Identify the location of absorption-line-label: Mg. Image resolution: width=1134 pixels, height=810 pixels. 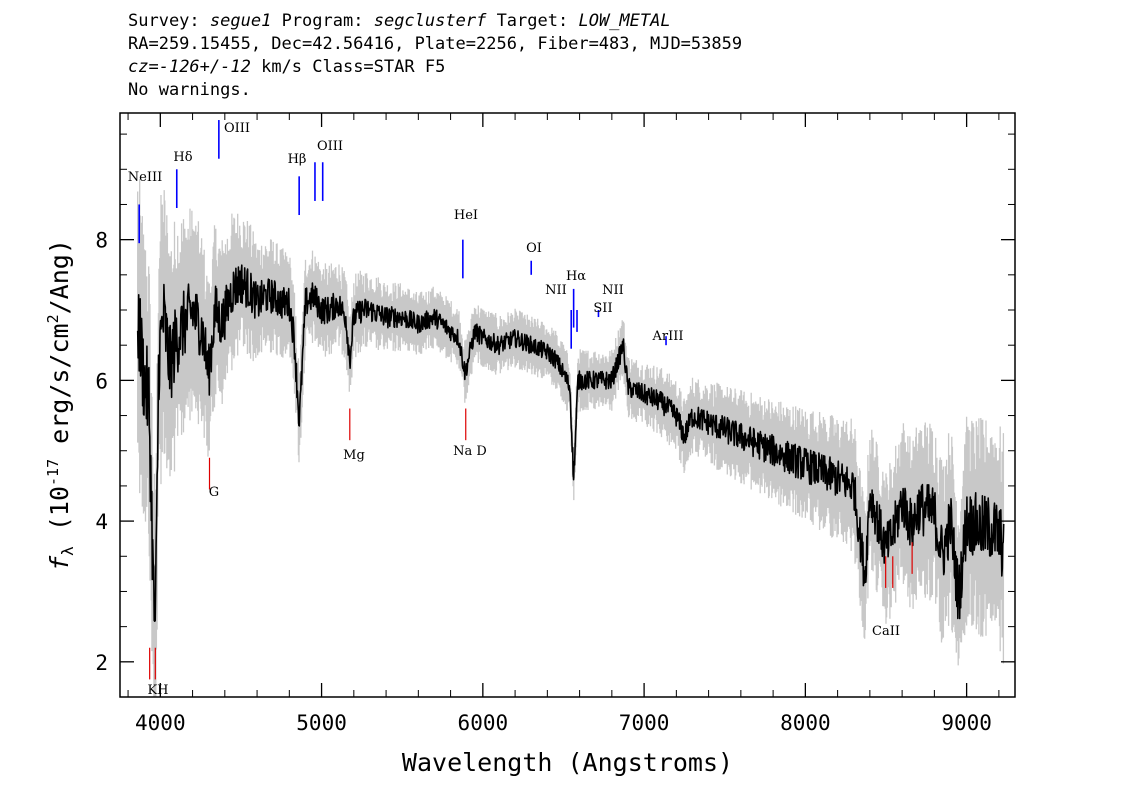
(354, 455).